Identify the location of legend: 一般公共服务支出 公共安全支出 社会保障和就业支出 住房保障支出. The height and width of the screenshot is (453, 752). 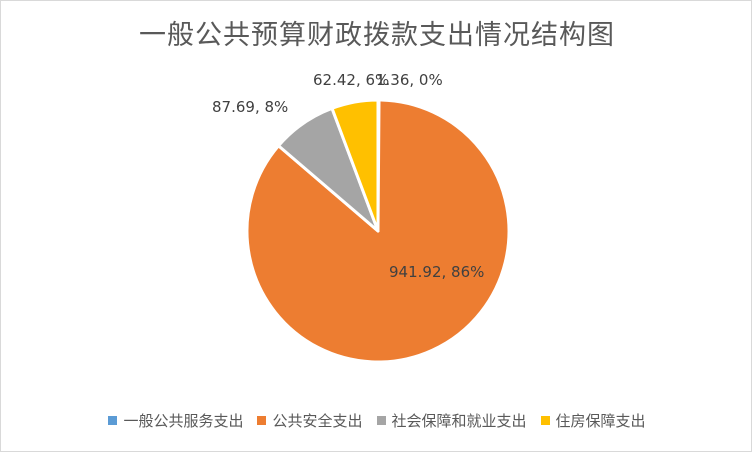
(376, 420).